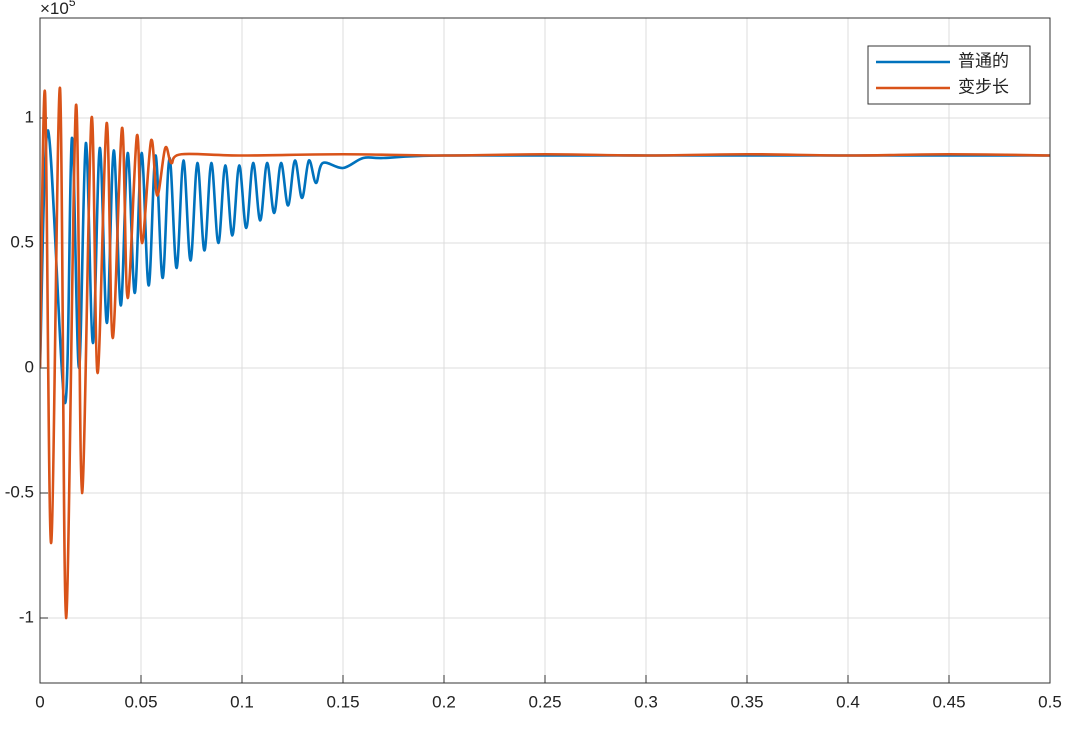 This screenshot has width=1079, height=737. I want to click on y-tick-label: -0.5, so click(19, 491).